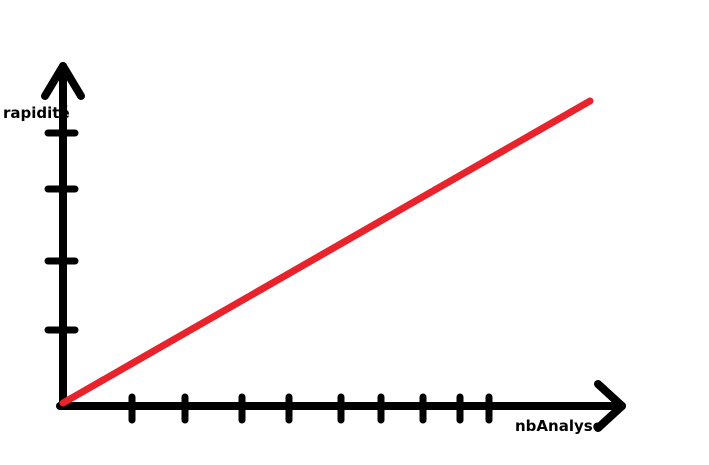 This screenshot has width=709, height=465. Describe the element at coordinates (36, 113) in the screenshot. I see `y-axis-label: rapidité` at that location.